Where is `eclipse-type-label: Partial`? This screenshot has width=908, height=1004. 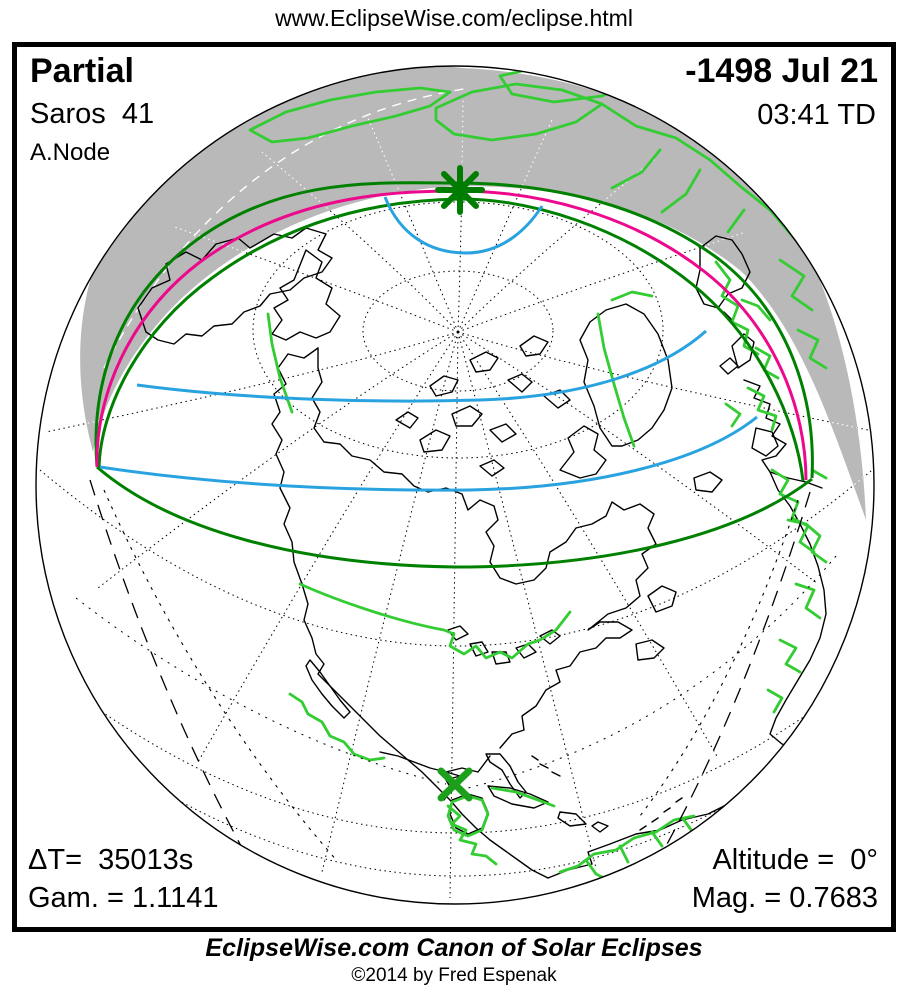 eclipse-type-label: Partial is located at coordinates (82, 71).